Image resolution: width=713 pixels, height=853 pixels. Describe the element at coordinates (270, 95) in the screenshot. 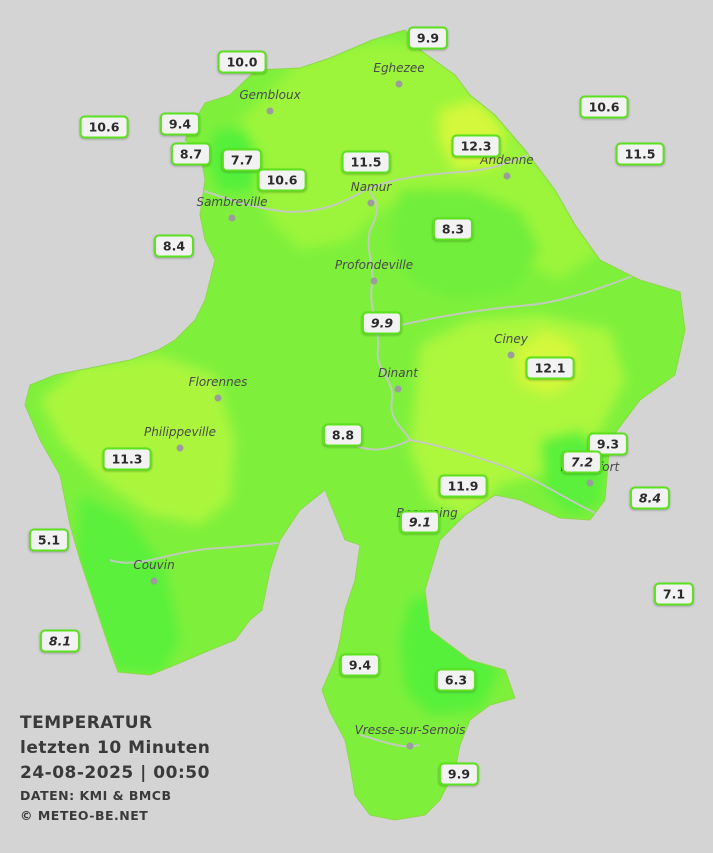

I see `city-label: Gembloux` at that location.